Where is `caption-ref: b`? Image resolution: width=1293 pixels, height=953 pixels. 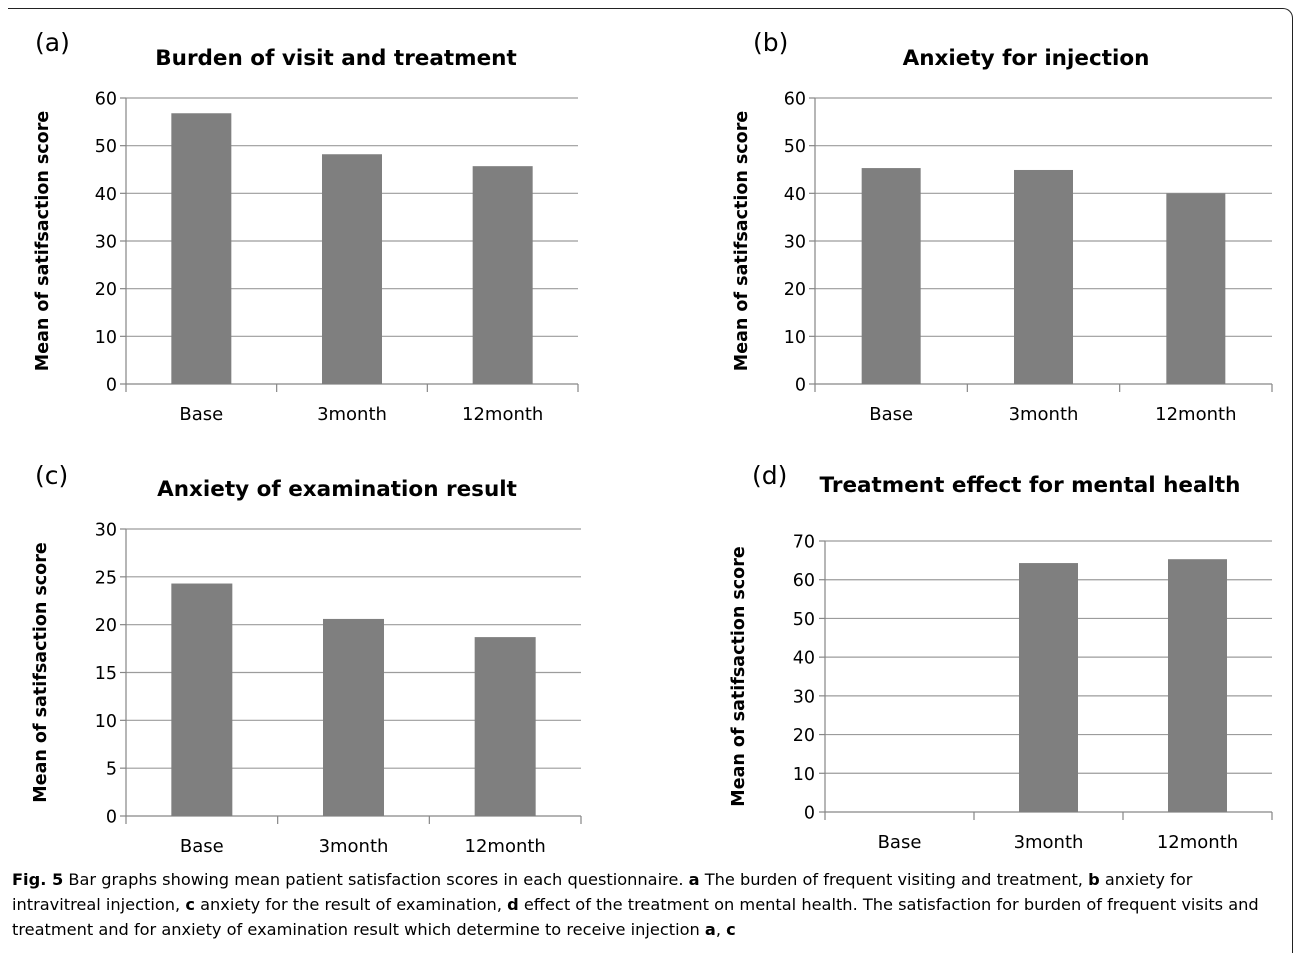
caption-ref: b is located at coordinates (1094, 879).